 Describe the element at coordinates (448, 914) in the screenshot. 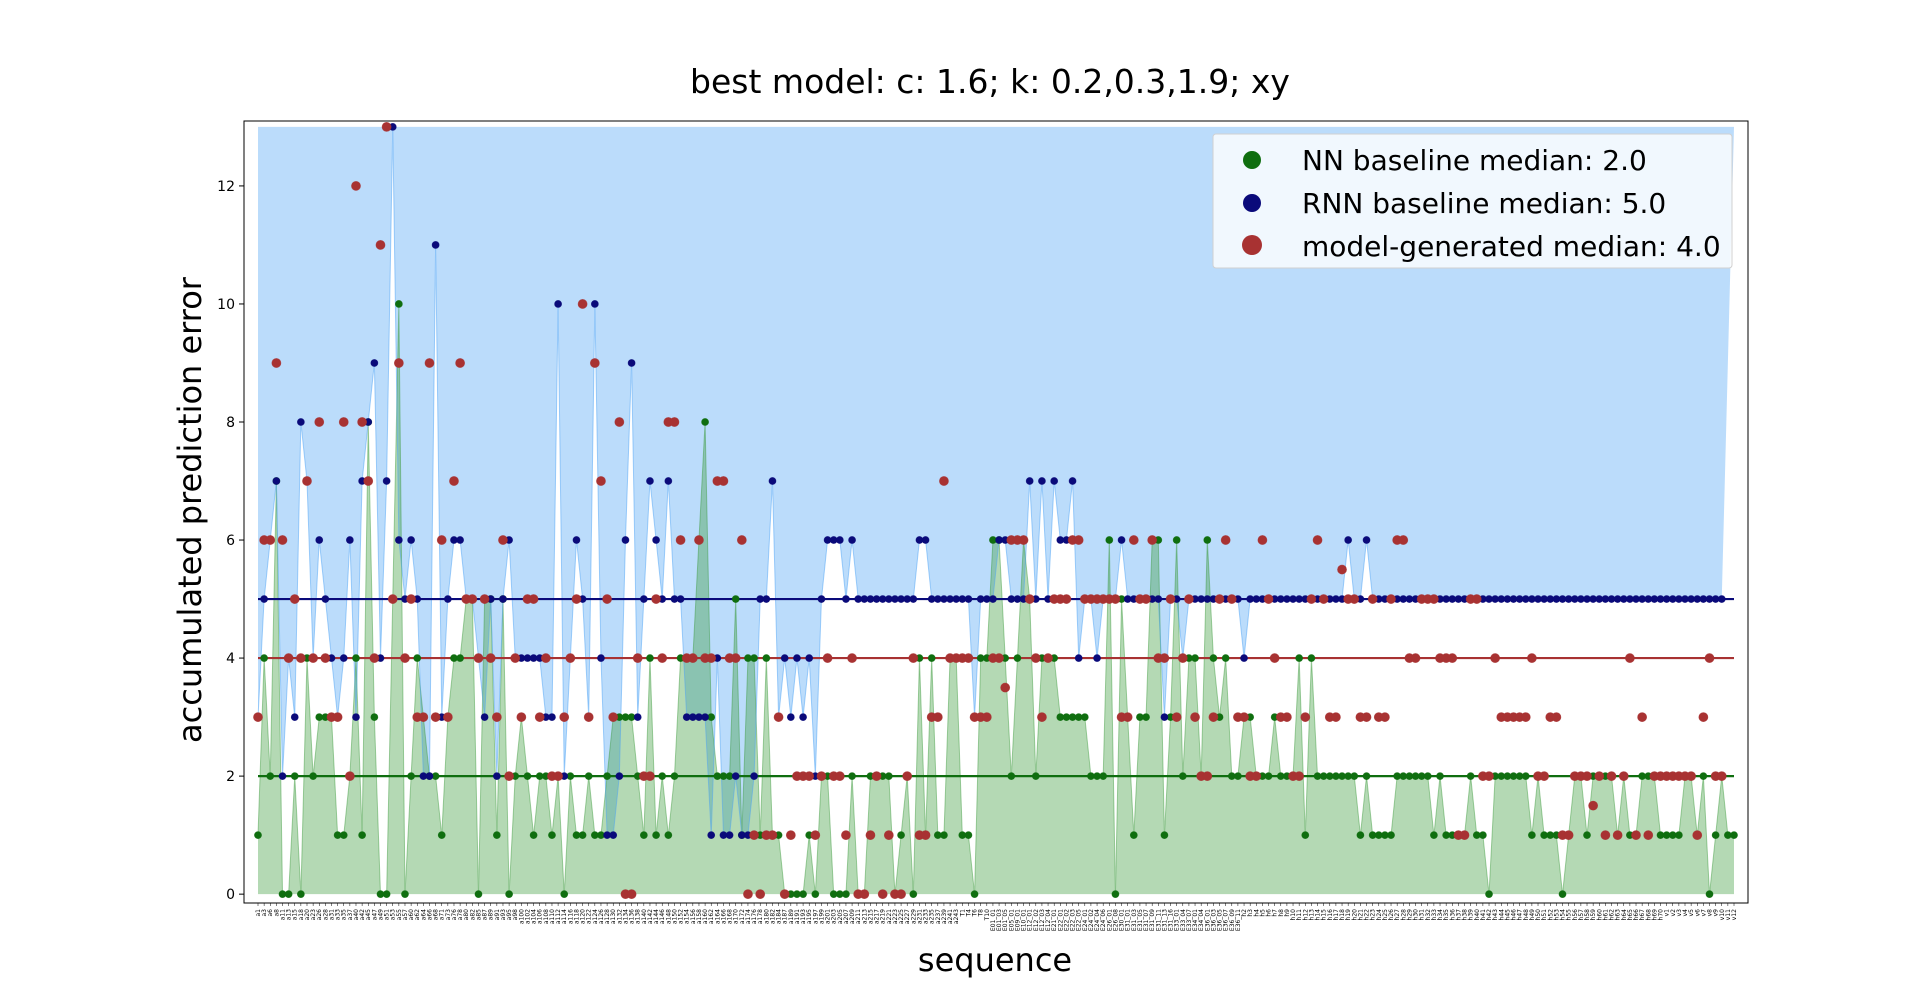

I see `x-tick-label: a73` at that location.